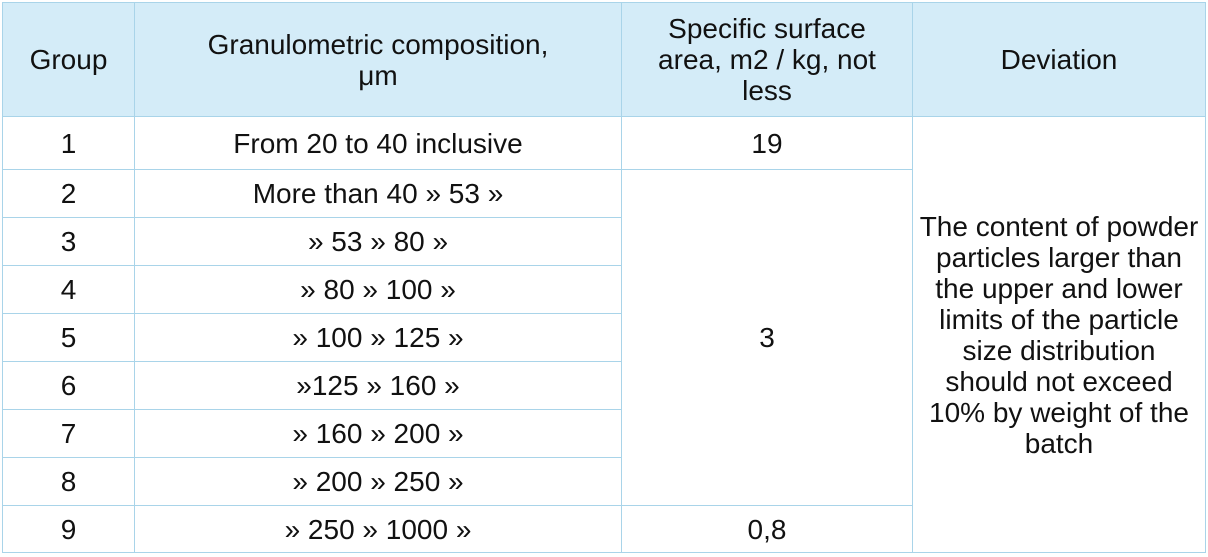 This screenshot has width=1208, height=557. Describe the element at coordinates (68, 143) in the screenshot. I see `group-cell: 1` at that location.